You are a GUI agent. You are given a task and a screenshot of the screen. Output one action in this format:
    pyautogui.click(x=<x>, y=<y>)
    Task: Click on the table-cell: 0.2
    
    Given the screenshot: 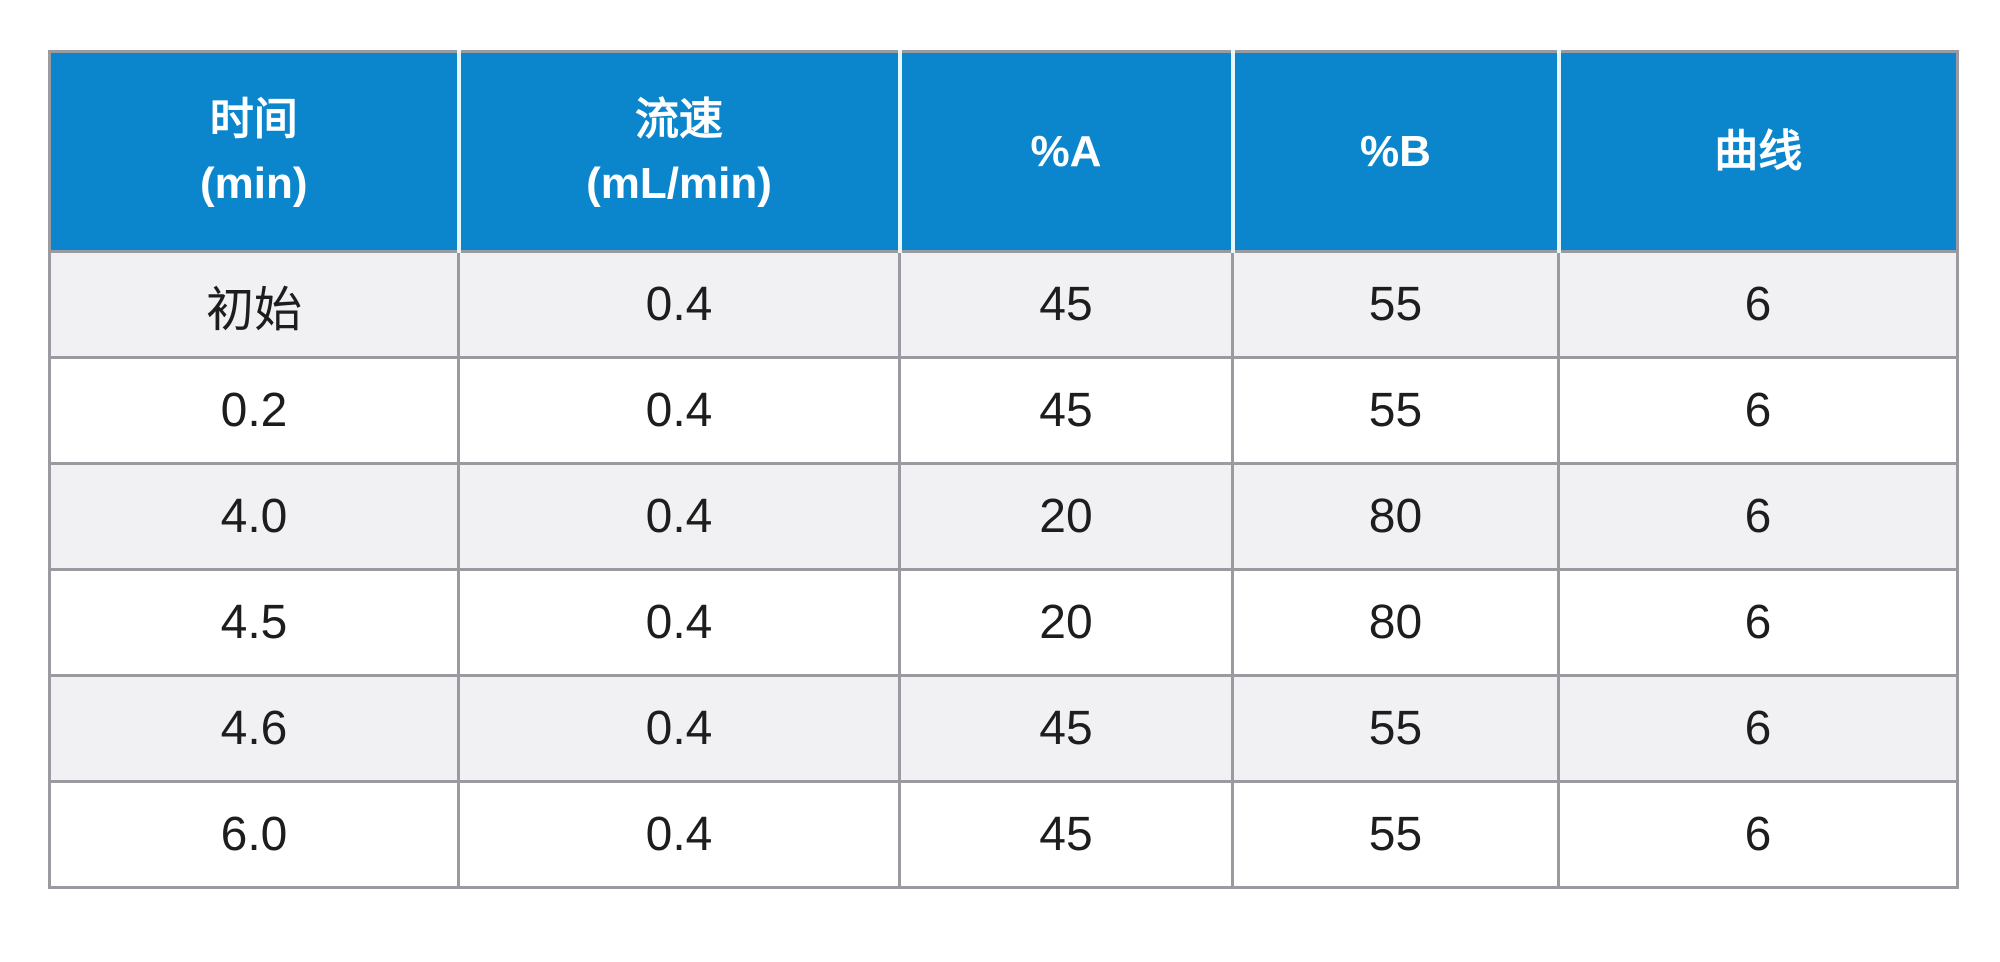 What is the action you would take?
    pyautogui.click(x=254, y=410)
    